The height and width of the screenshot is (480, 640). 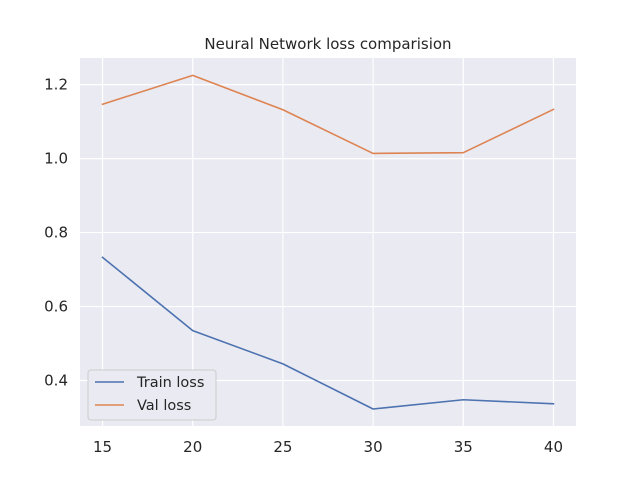 I want to click on legend-label-val-loss: Val loss, so click(x=164, y=406).